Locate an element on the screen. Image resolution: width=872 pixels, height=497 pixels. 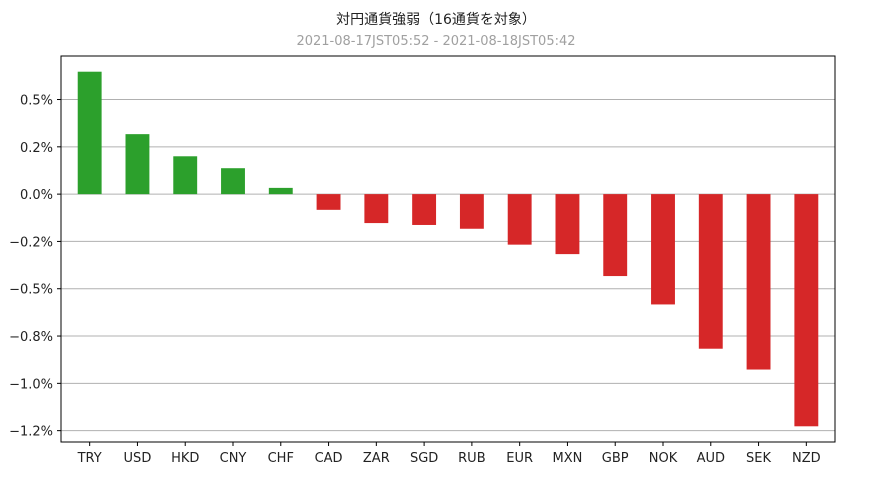
x-tick-label: TRY is located at coordinates (89, 458).